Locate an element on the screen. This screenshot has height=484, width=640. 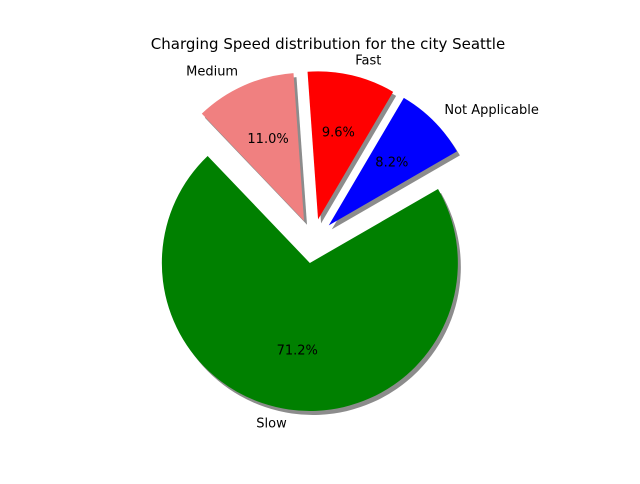
pie-label-slow: Slow is located at coordinates (271, 424).